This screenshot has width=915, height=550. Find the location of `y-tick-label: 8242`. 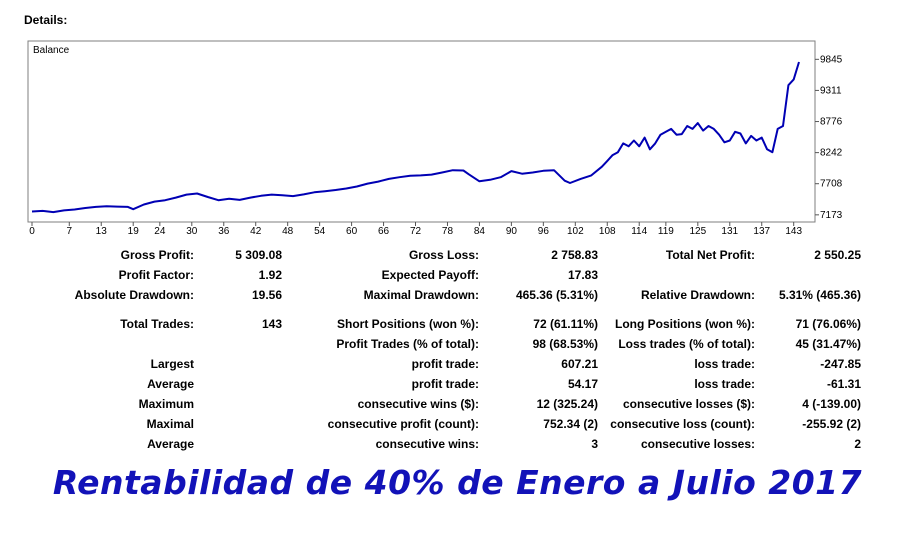

y-tick-label: 8242 is located at coordinates (831, 153).